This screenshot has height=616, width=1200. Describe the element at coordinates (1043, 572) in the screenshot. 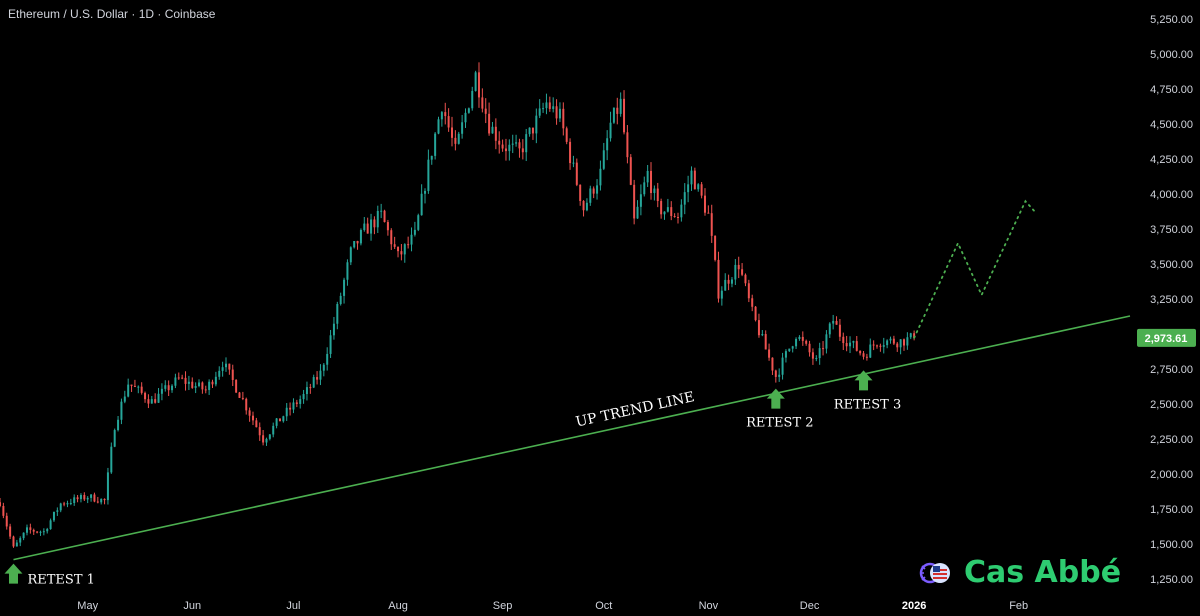

I see `brand-name: Cas Abbé` at that location.